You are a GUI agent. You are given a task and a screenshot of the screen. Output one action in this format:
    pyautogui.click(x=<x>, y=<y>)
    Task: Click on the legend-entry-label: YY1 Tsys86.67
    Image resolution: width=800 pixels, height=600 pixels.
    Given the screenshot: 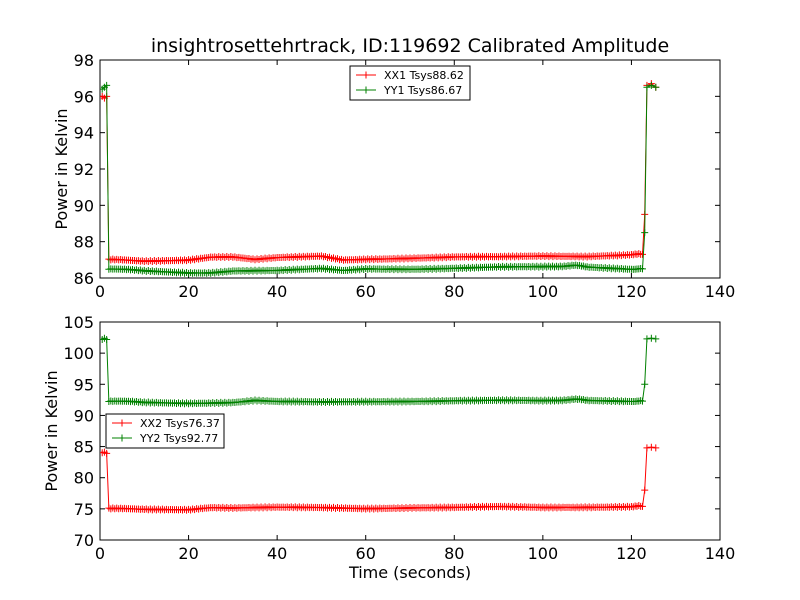 What is the action you would take?
    pyautogui.click(x=422, y=90)
    